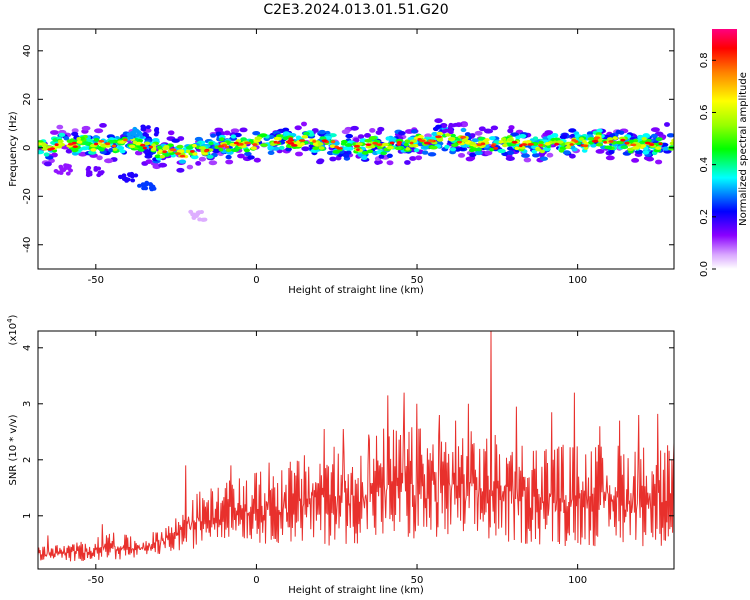 The image size is (750, 600). What do you see at coordinates (27, 404) in the screenshot?
I see `y-tick-label: 3` at bounding box center [27, 404].